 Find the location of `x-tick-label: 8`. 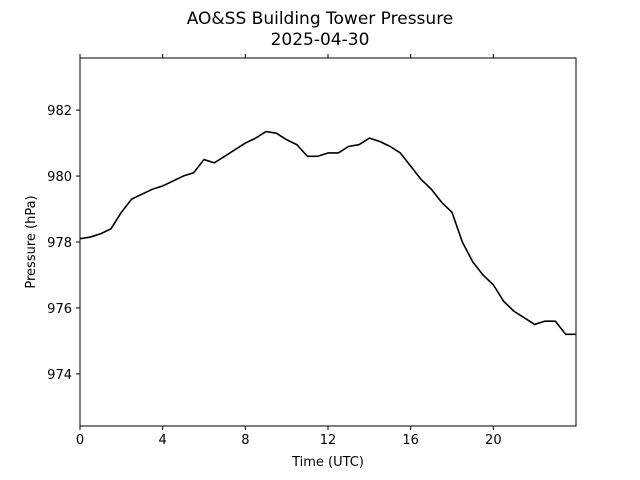

x-tick-label: 8 is located at coordinates (245, 440).